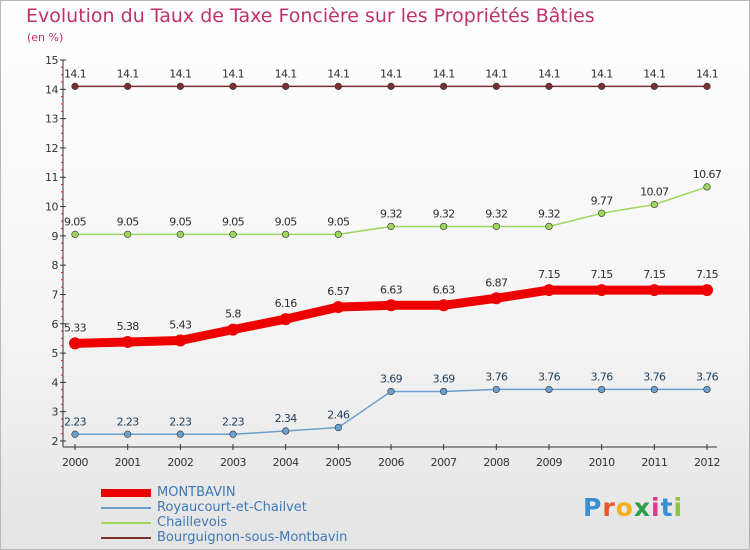 The height and width of the screenshot is (550, 750). What do you see at coordinates (192, 522) in the screenshot?
I see `legend-label: Chaillevois` at bounding box center [192, 522].